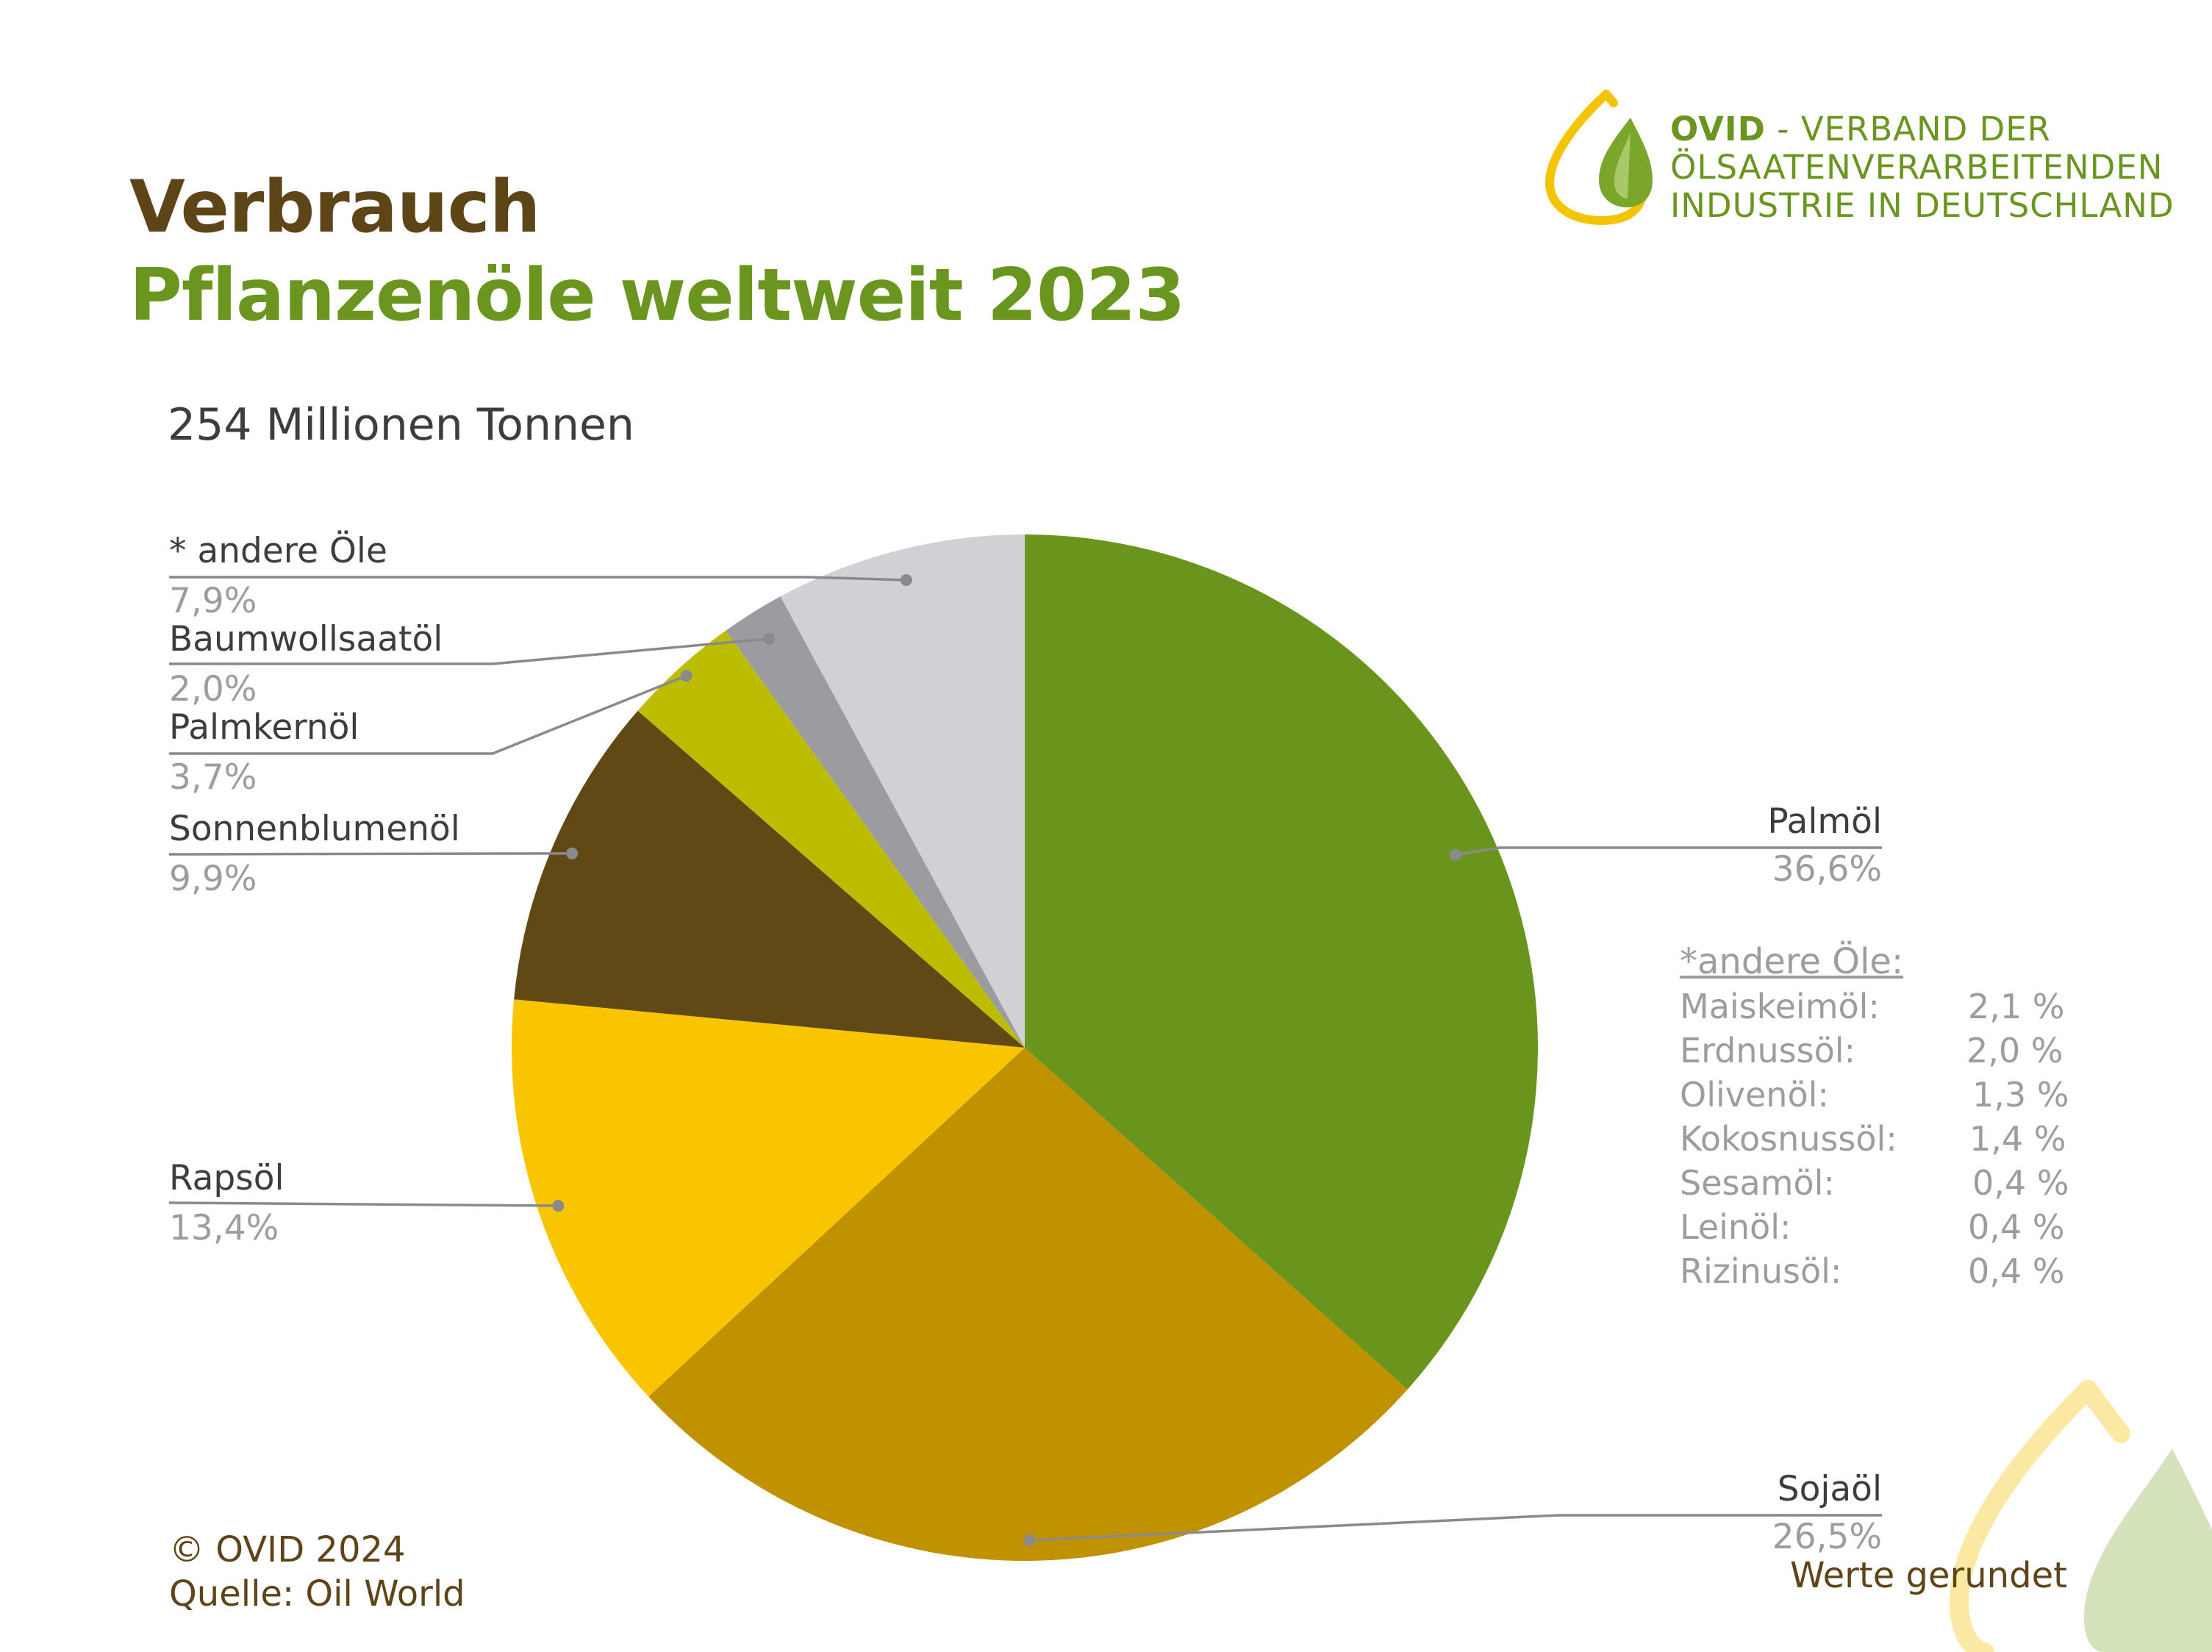 This screenshot has width=2212, height=1652. What do you see at coordinates (1827, 869) in the screenshot?
I see `label-pct-palmoel: 36,6%` at bounding box center [1827, 869].